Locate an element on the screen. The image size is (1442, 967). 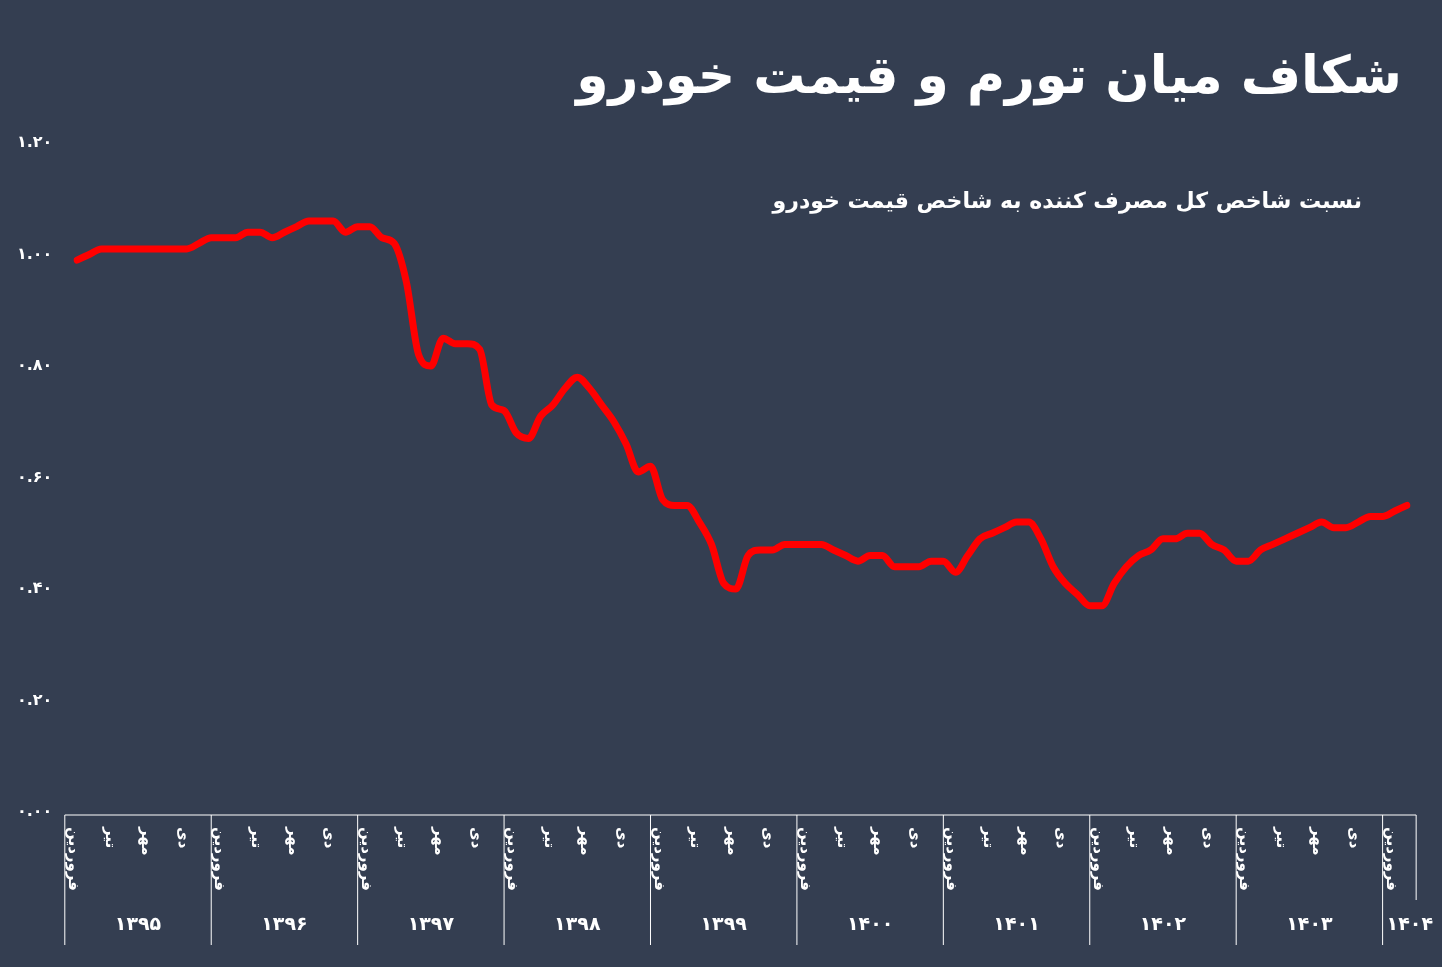
text: ۱۴۰۱ is located at coordinates (1016, 922).